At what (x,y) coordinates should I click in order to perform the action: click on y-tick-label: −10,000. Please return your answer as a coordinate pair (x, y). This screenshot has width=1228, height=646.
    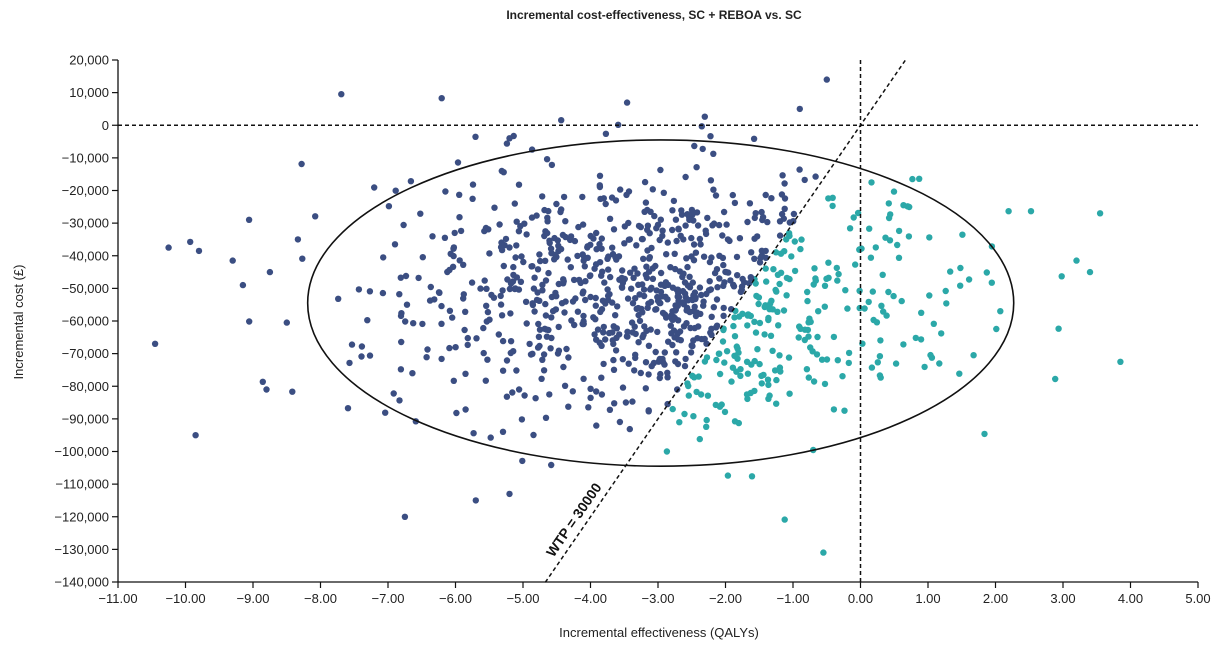
    Looking at the image, I should click on (85, 157).